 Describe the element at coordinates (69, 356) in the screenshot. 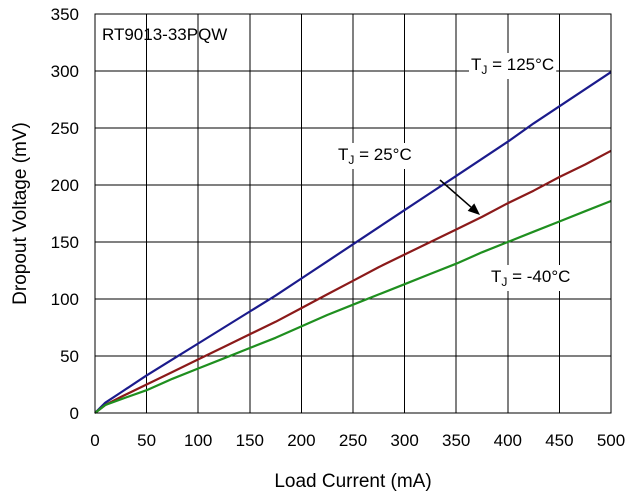

I see `y-tick-label: 50` at that location.